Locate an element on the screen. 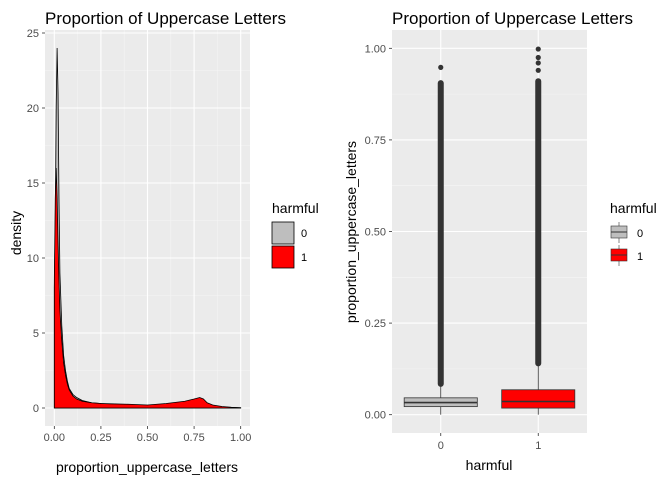 Image resolution: width=672 pixels, height=480 pixels. boxplot-y-tick-label: 1.00 is located at coordinates (375, 49).